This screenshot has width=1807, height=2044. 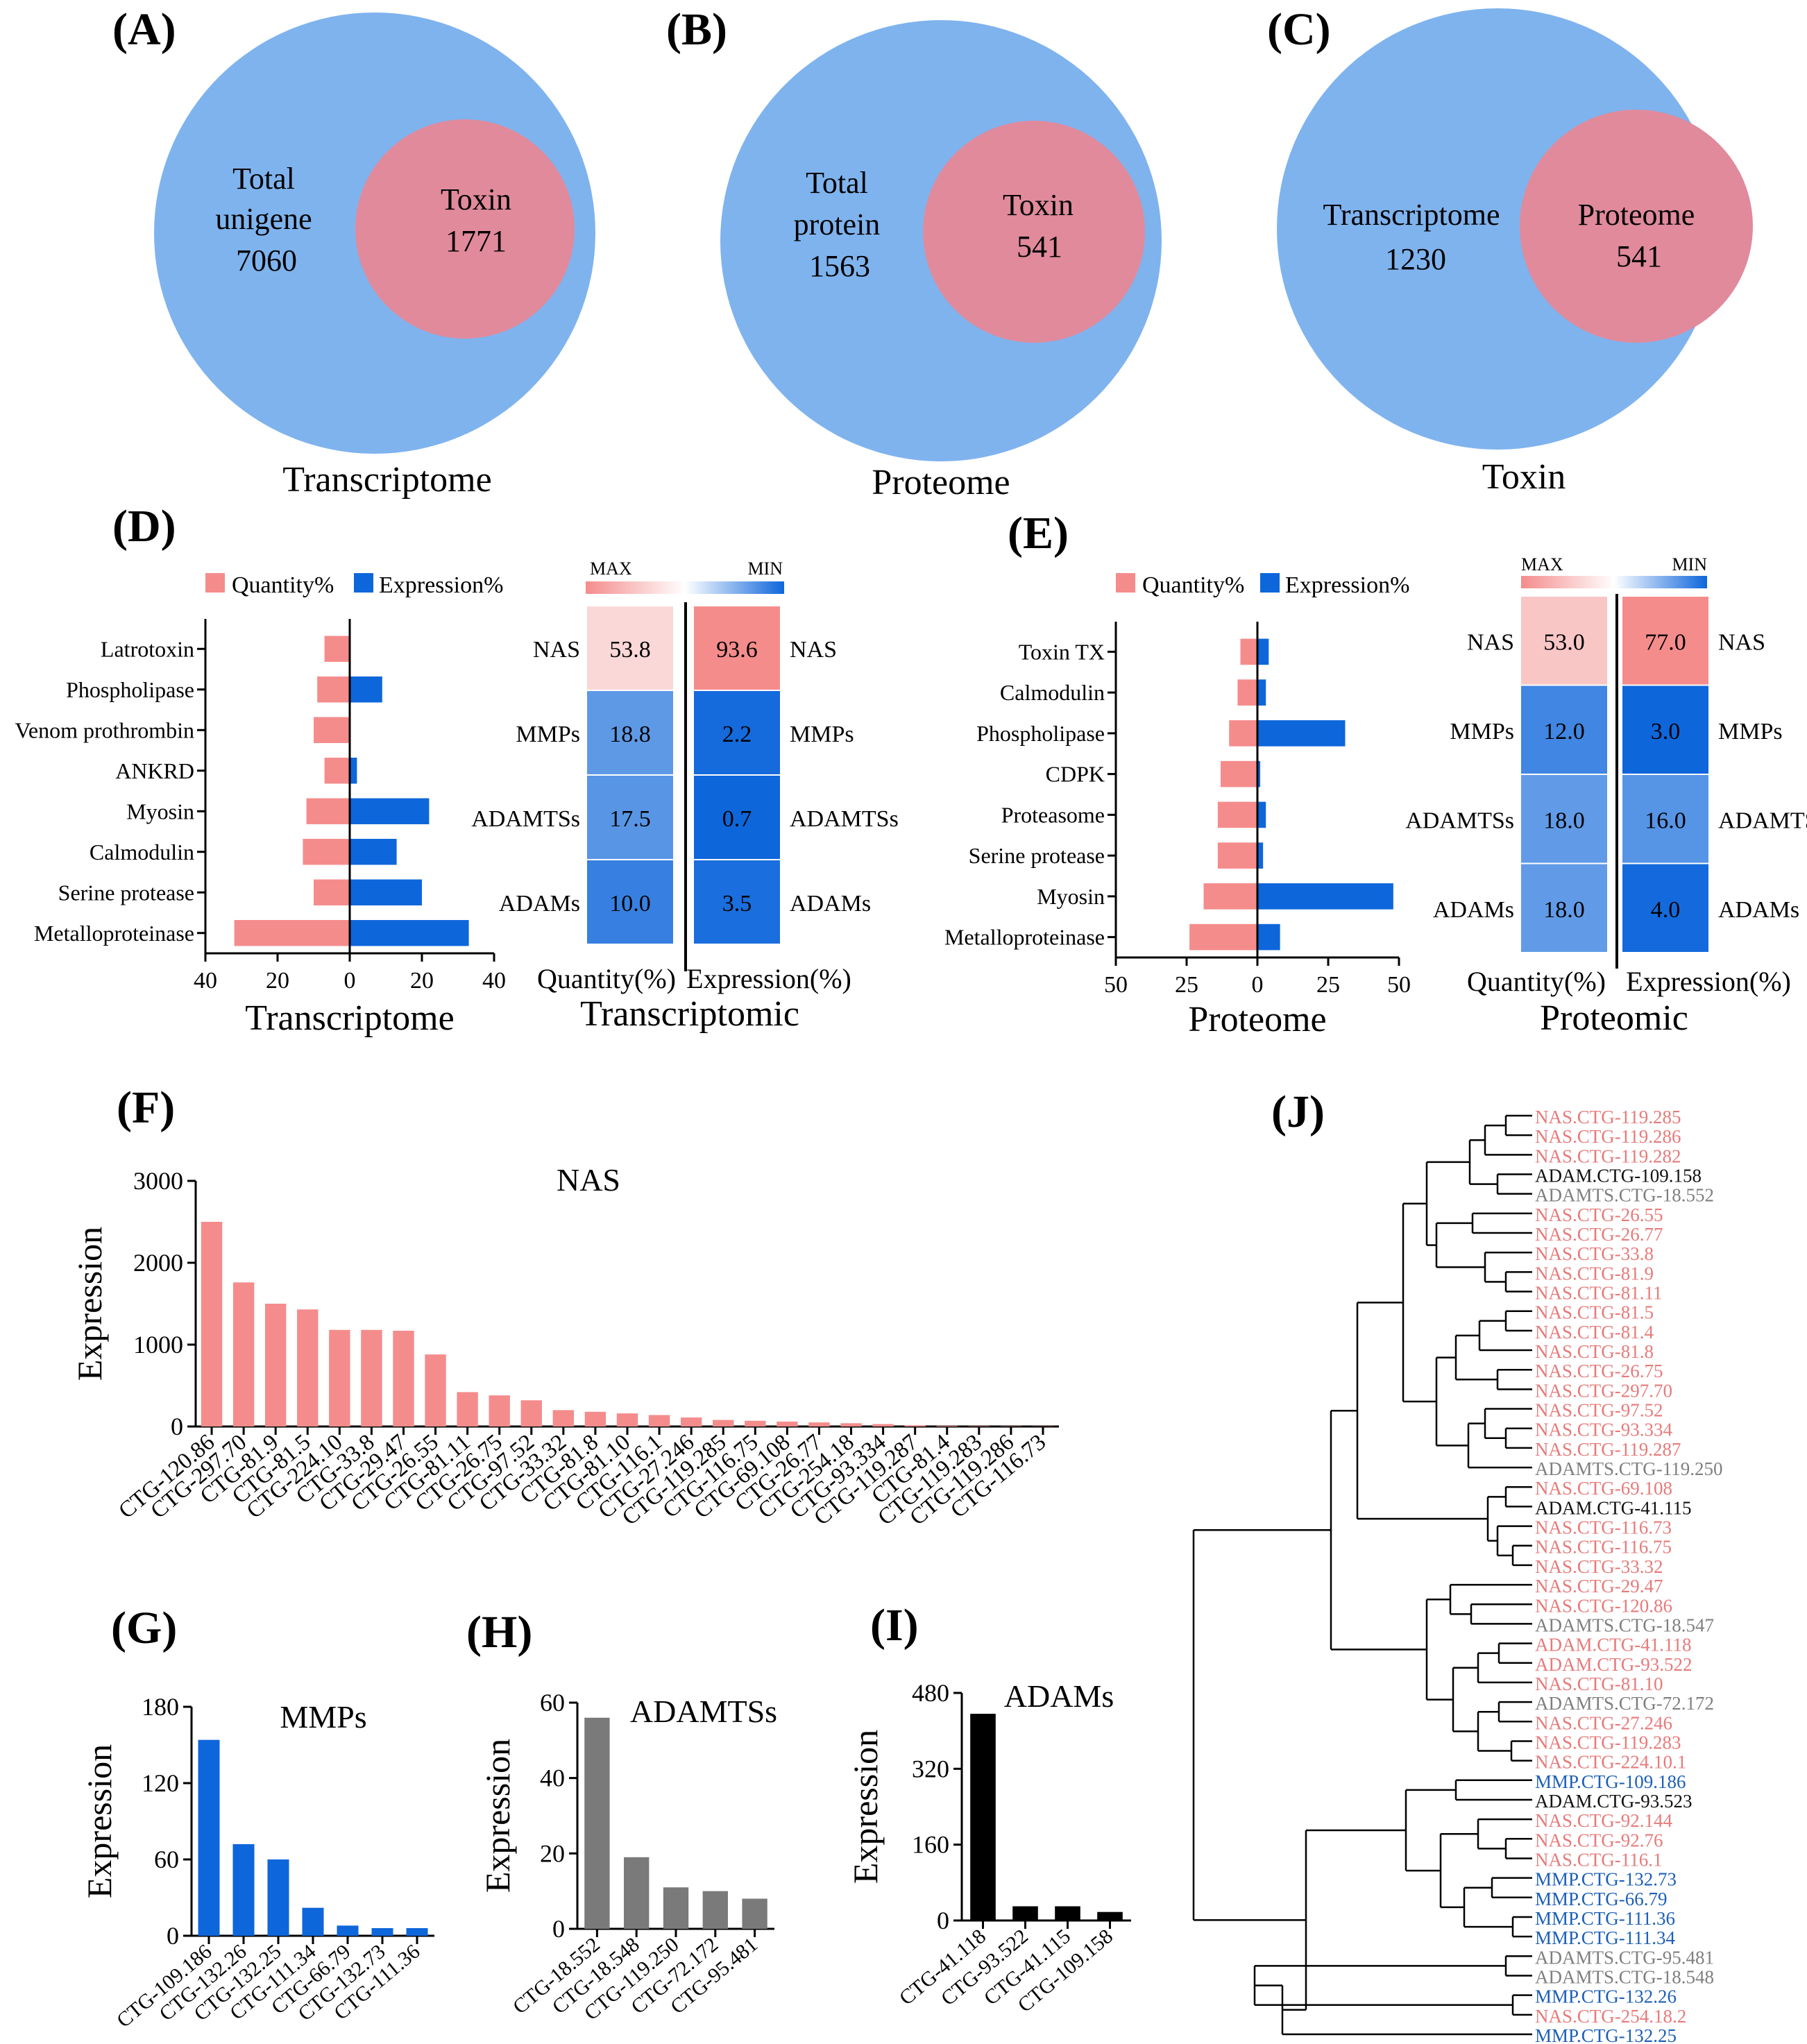 I want to click on leaf-label-8: NAS.CTG-81.9, so click(x=1594, y=1273).